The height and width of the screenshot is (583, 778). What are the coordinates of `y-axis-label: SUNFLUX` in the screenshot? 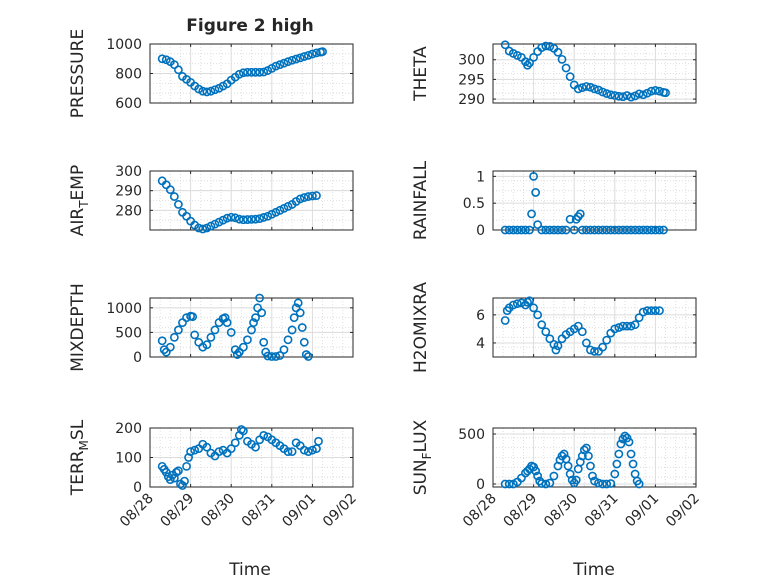 It's located at (422, 457).